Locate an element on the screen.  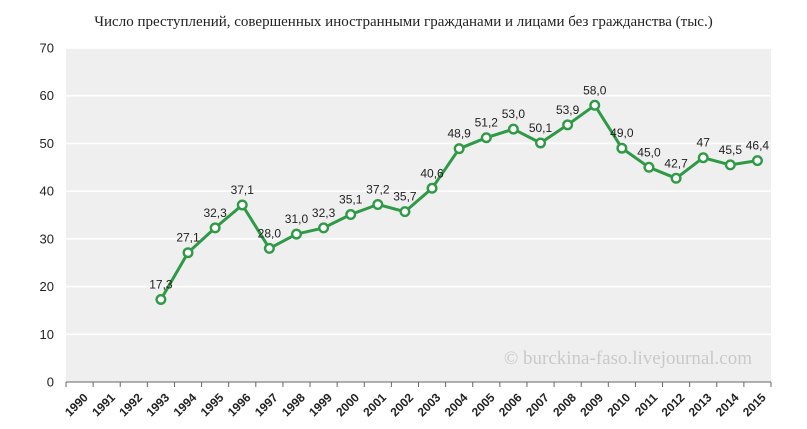
y-tick-label: 20 is located at coordinates (47, 286).